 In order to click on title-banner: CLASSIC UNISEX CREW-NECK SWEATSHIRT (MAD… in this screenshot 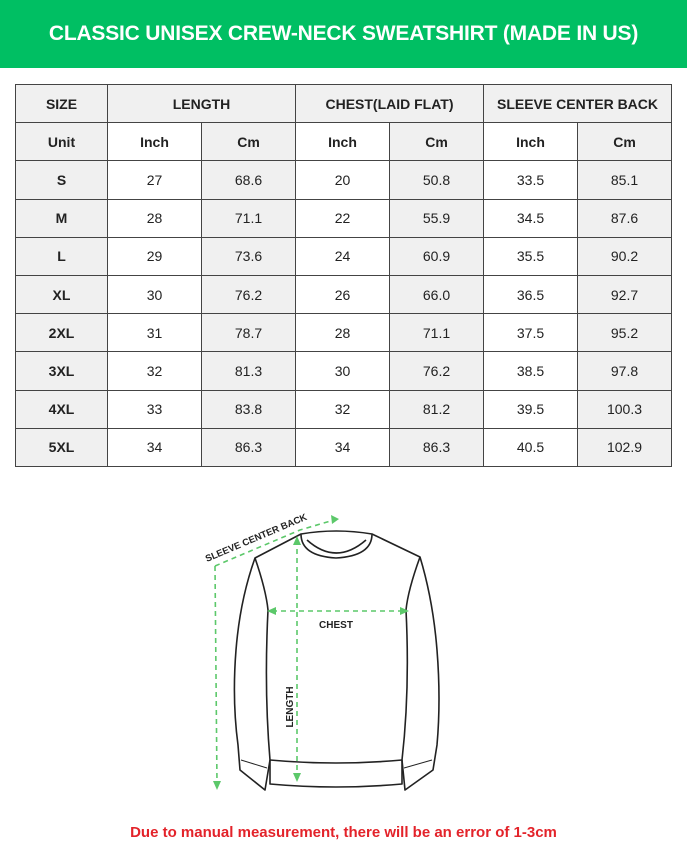, I will do `click(343, 34)`.